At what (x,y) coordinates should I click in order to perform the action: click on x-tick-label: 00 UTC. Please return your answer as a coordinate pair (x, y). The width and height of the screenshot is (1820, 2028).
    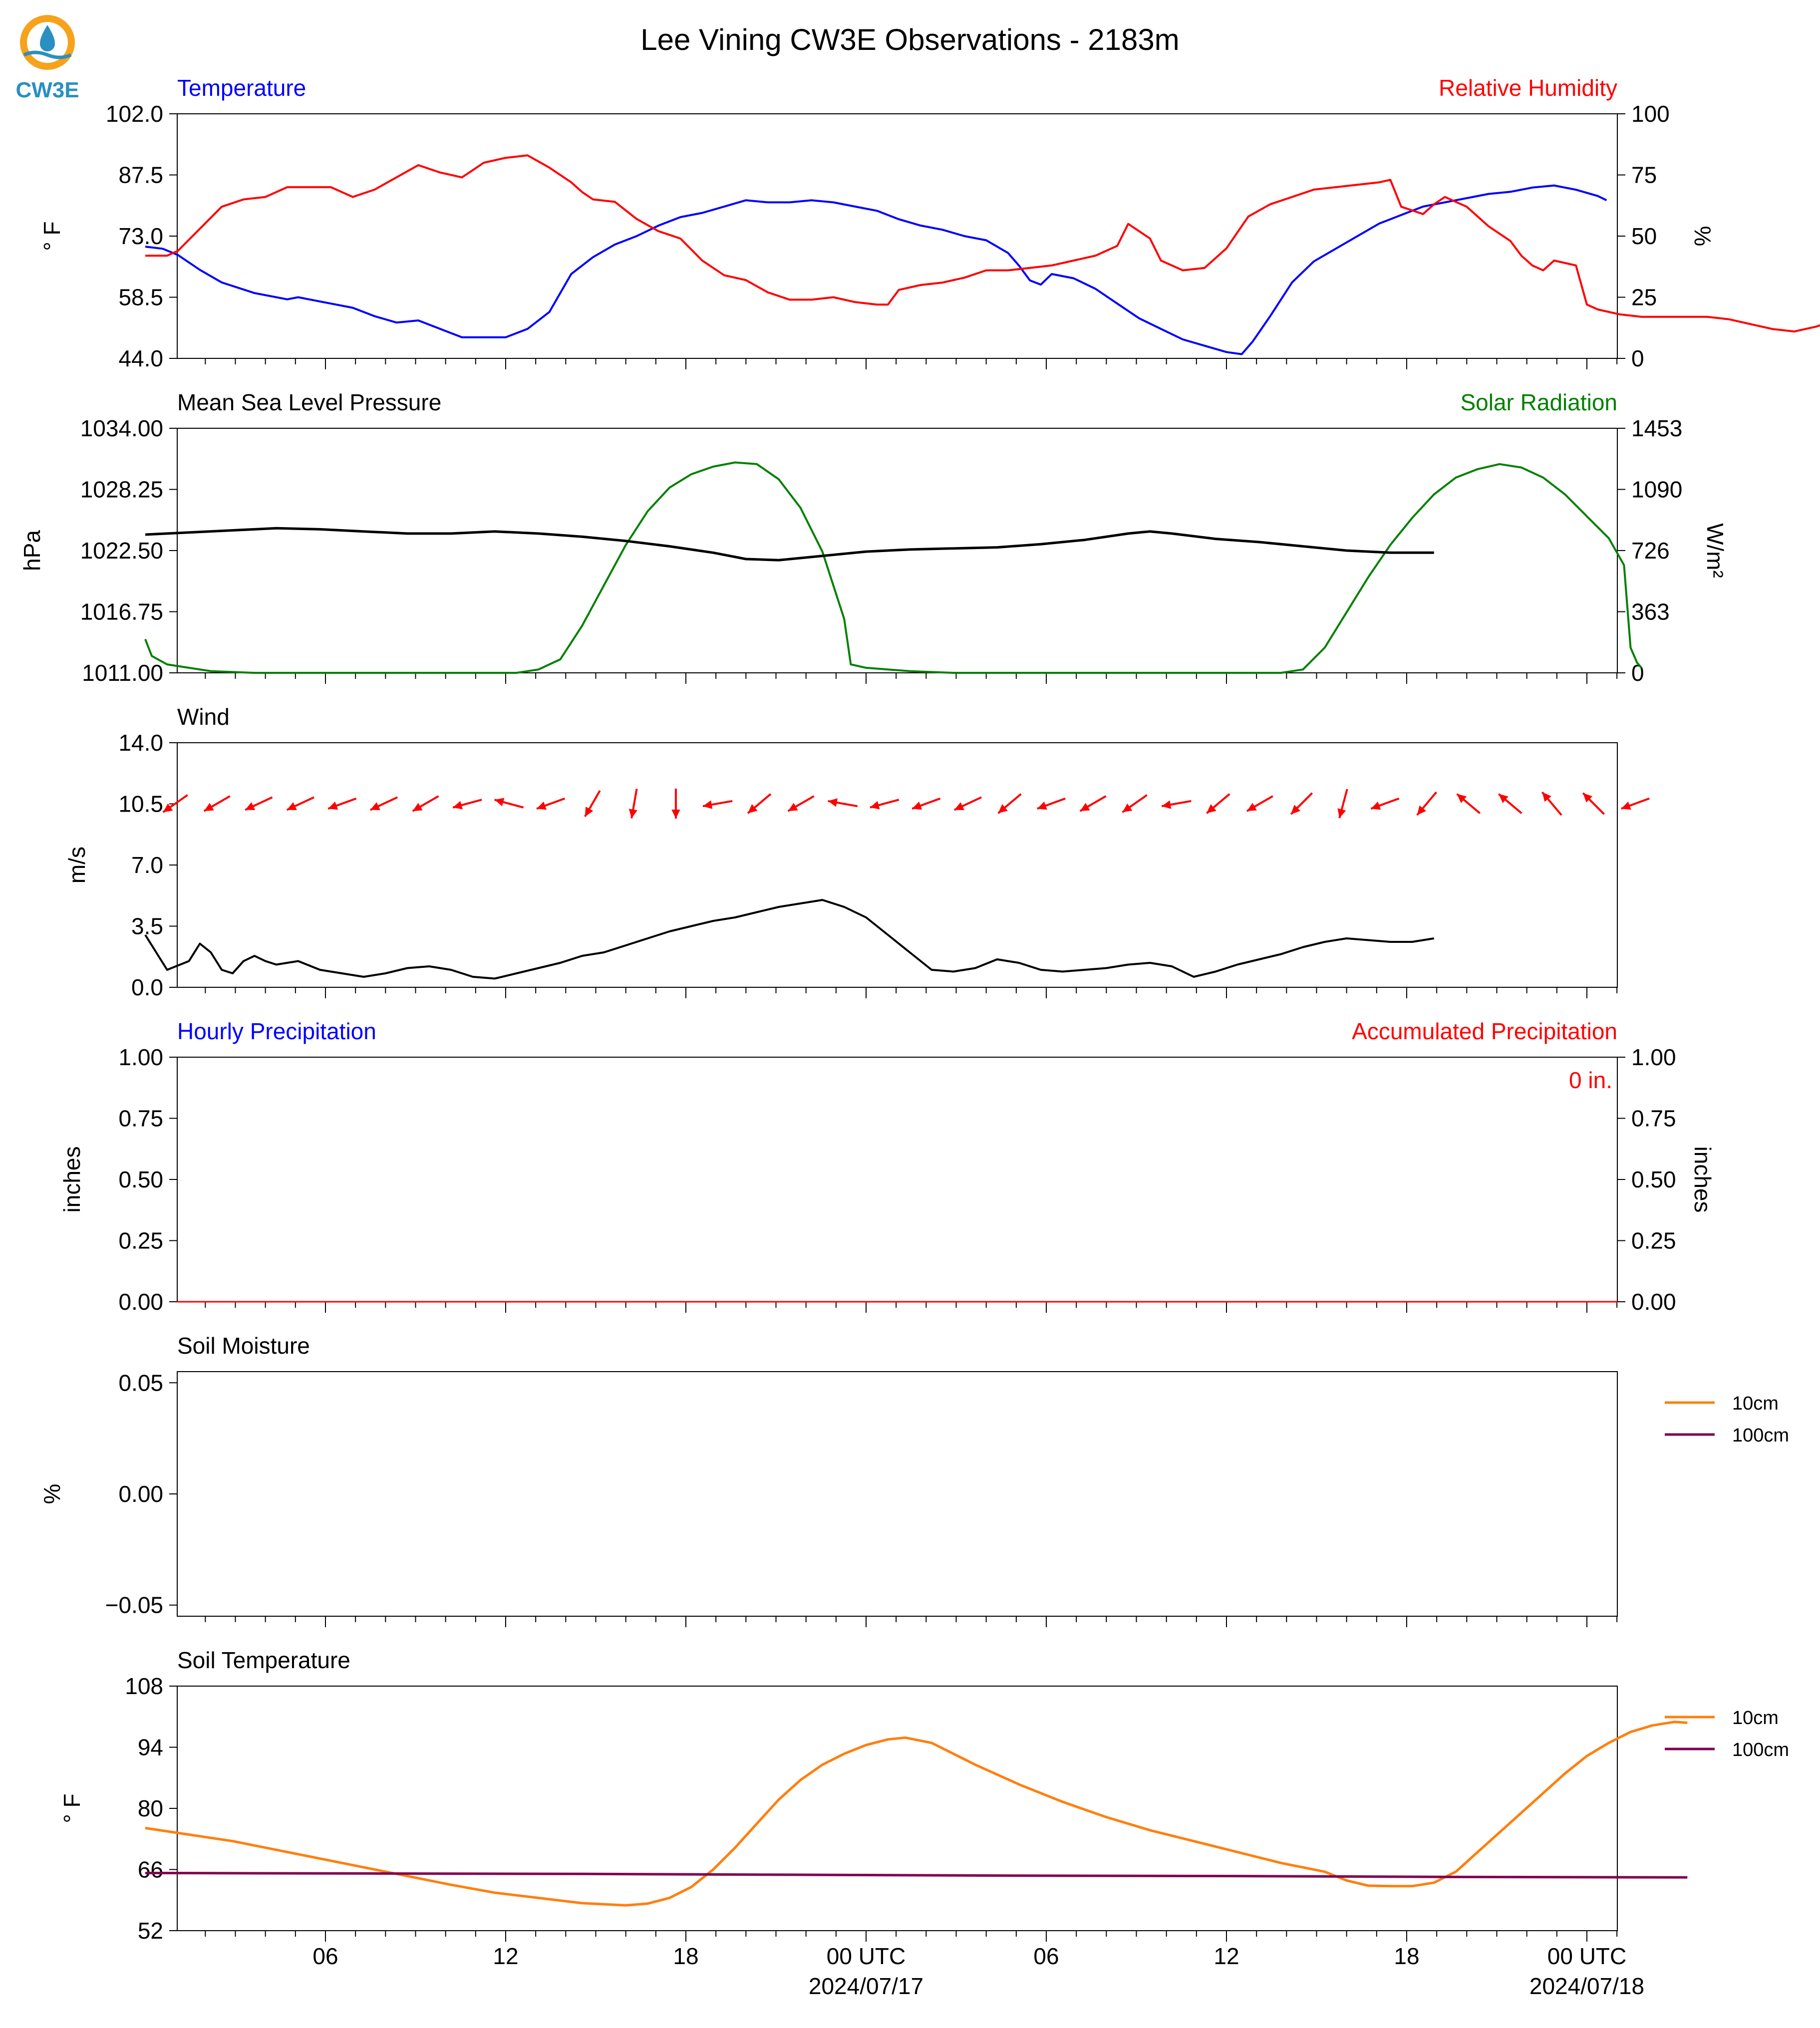
    Looking at the image, I should click on (1586, 1956).